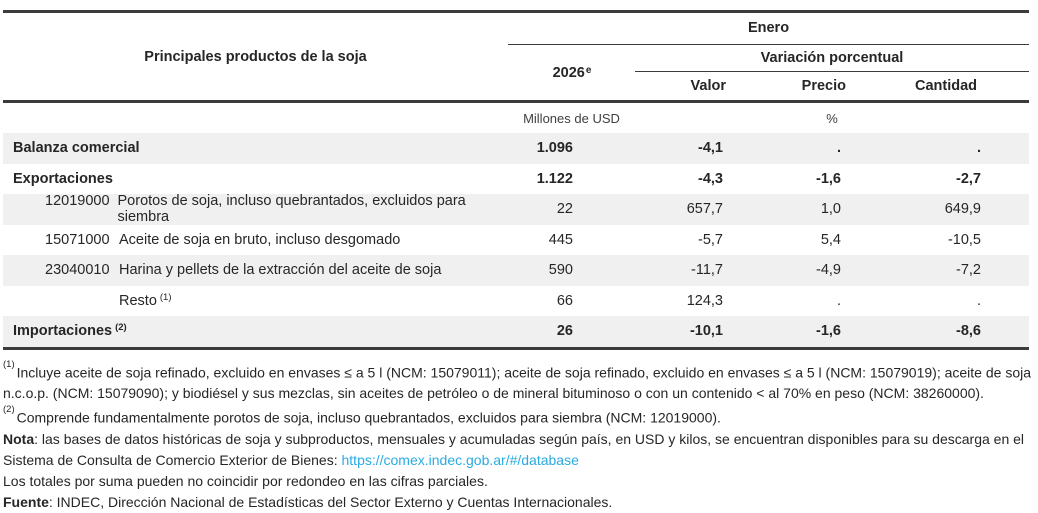 This screenshot has width=1038, height=513. I want to click on row-label: Resto, so click(138, 300).